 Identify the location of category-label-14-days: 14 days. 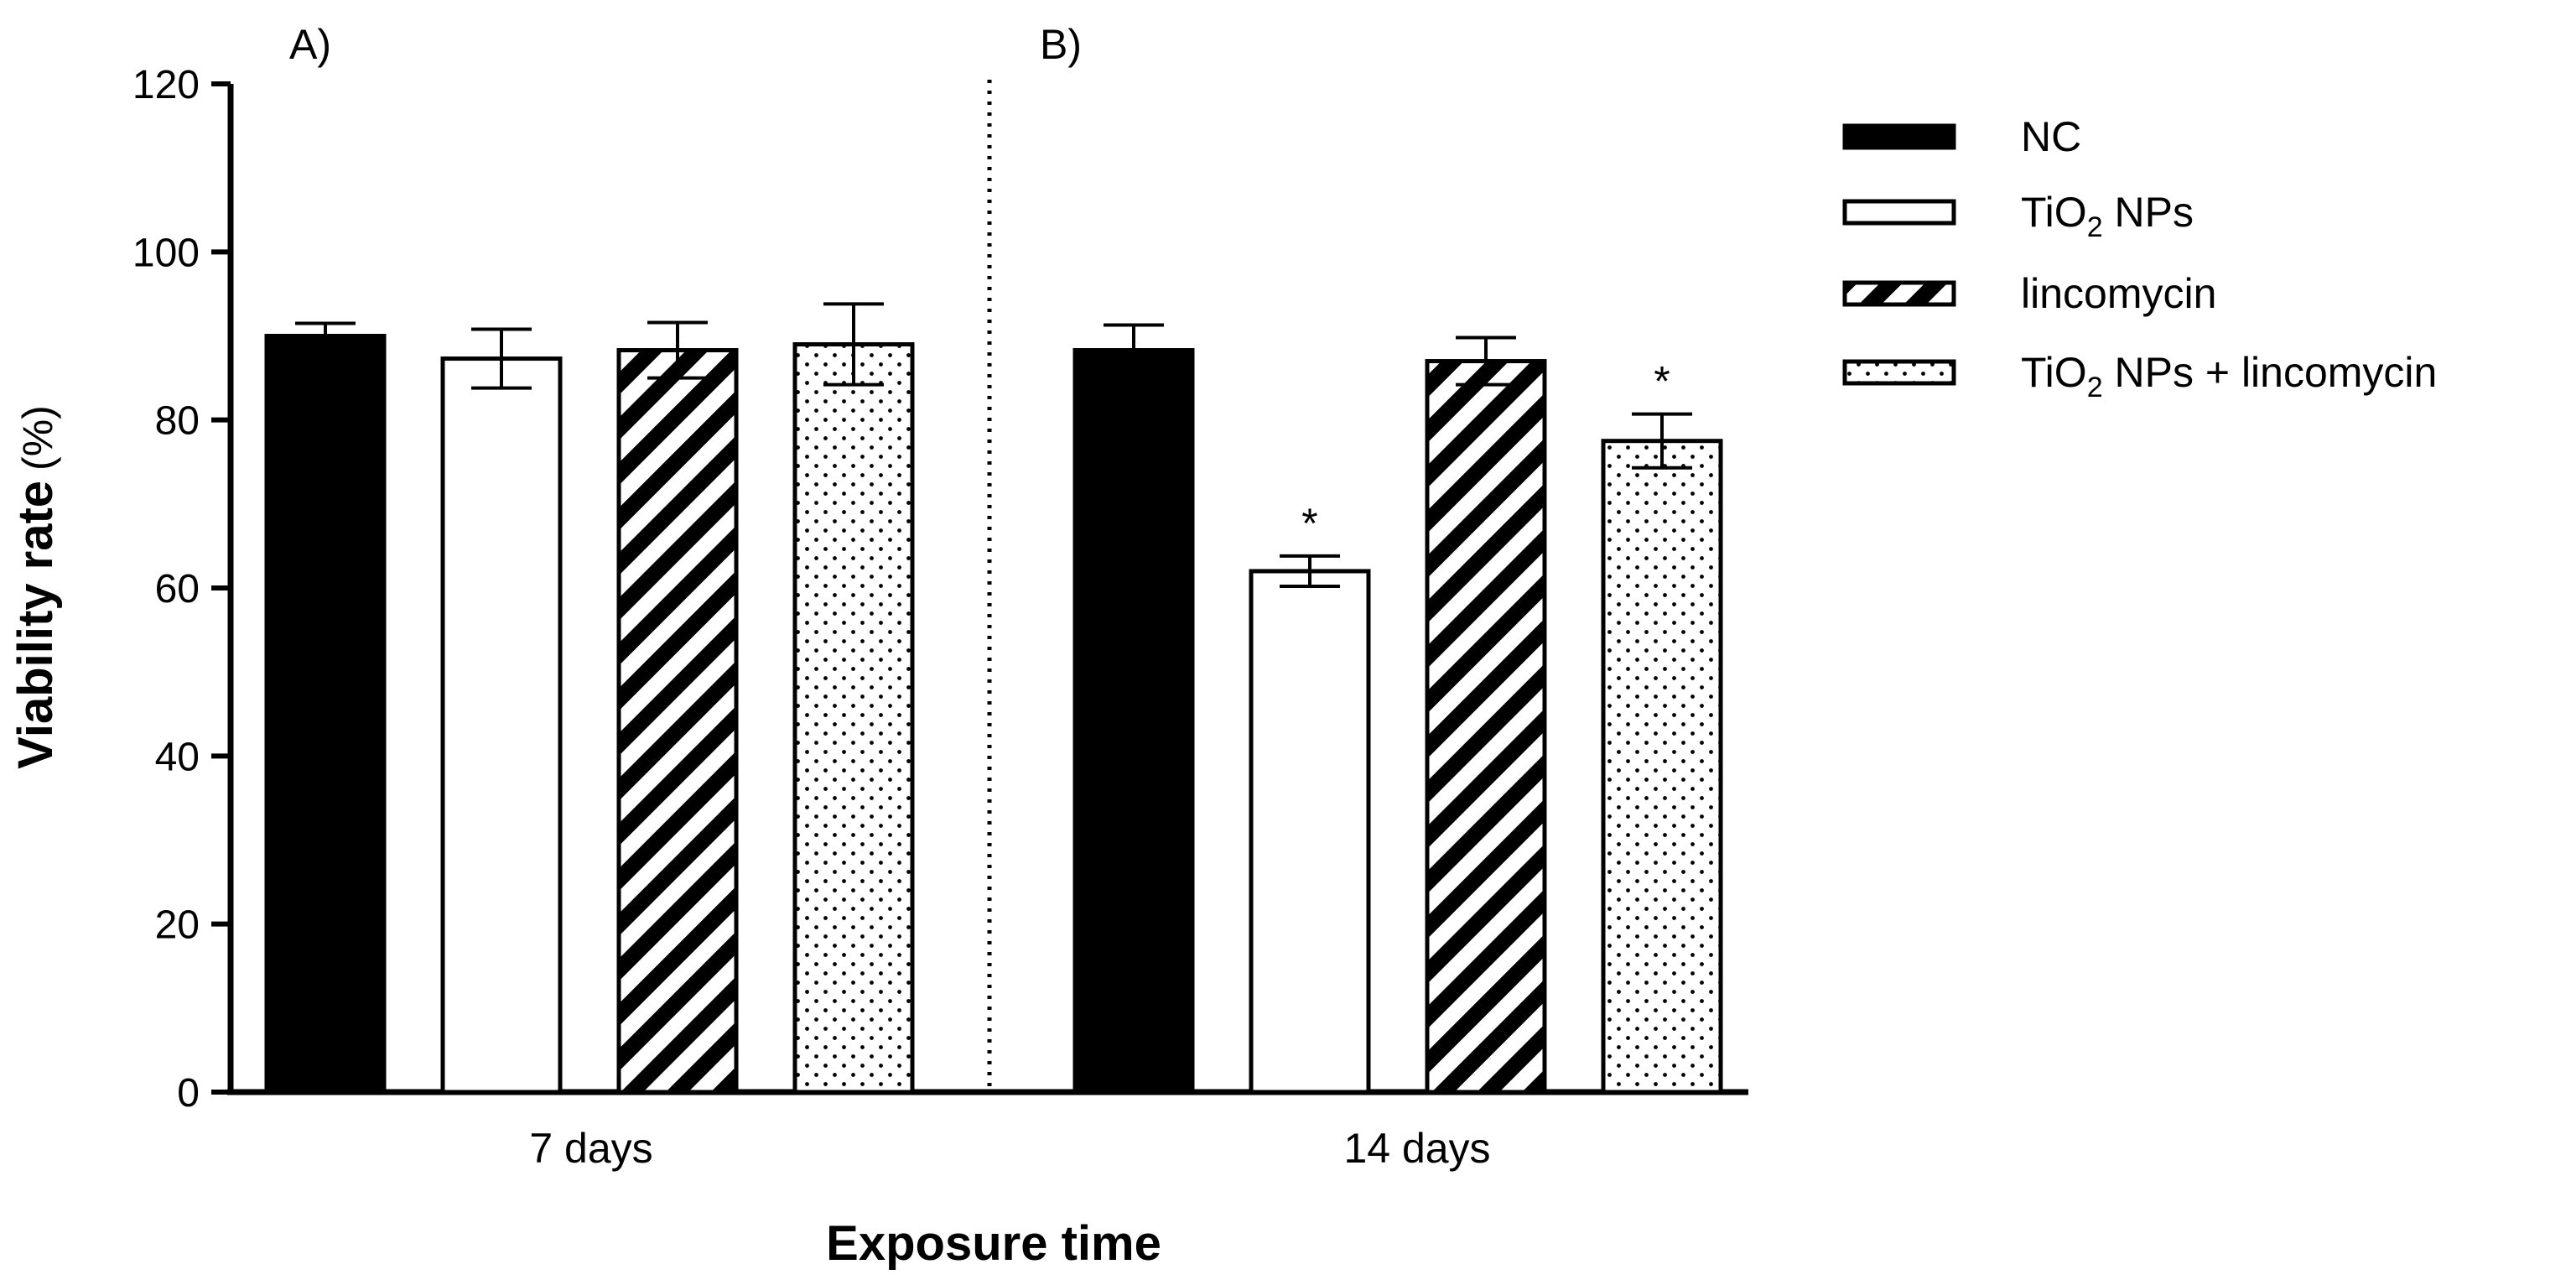
(1416, 1148).